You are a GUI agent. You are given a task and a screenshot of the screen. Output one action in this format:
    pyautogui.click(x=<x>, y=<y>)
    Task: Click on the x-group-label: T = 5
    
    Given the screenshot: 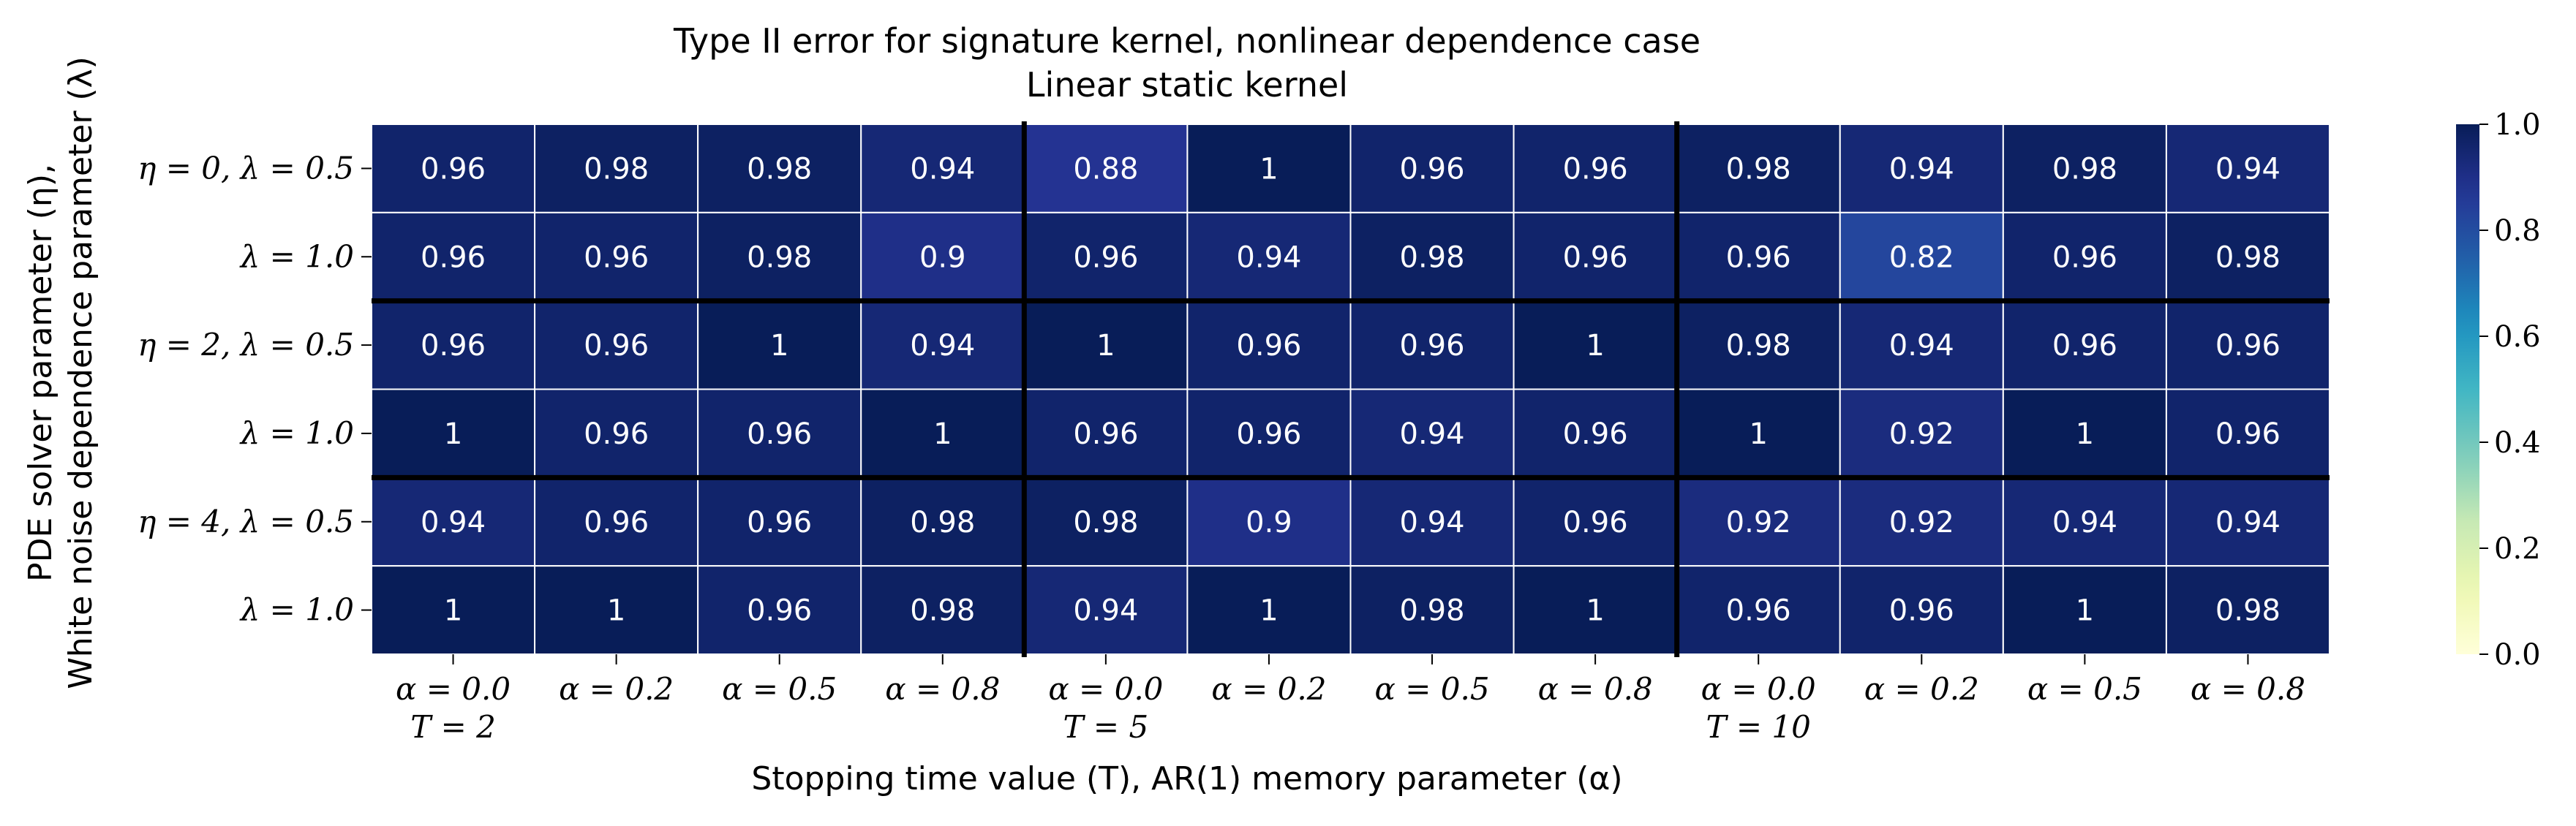 What is the action you would take?
    pyautogui.click(x=1106, y=727)
    